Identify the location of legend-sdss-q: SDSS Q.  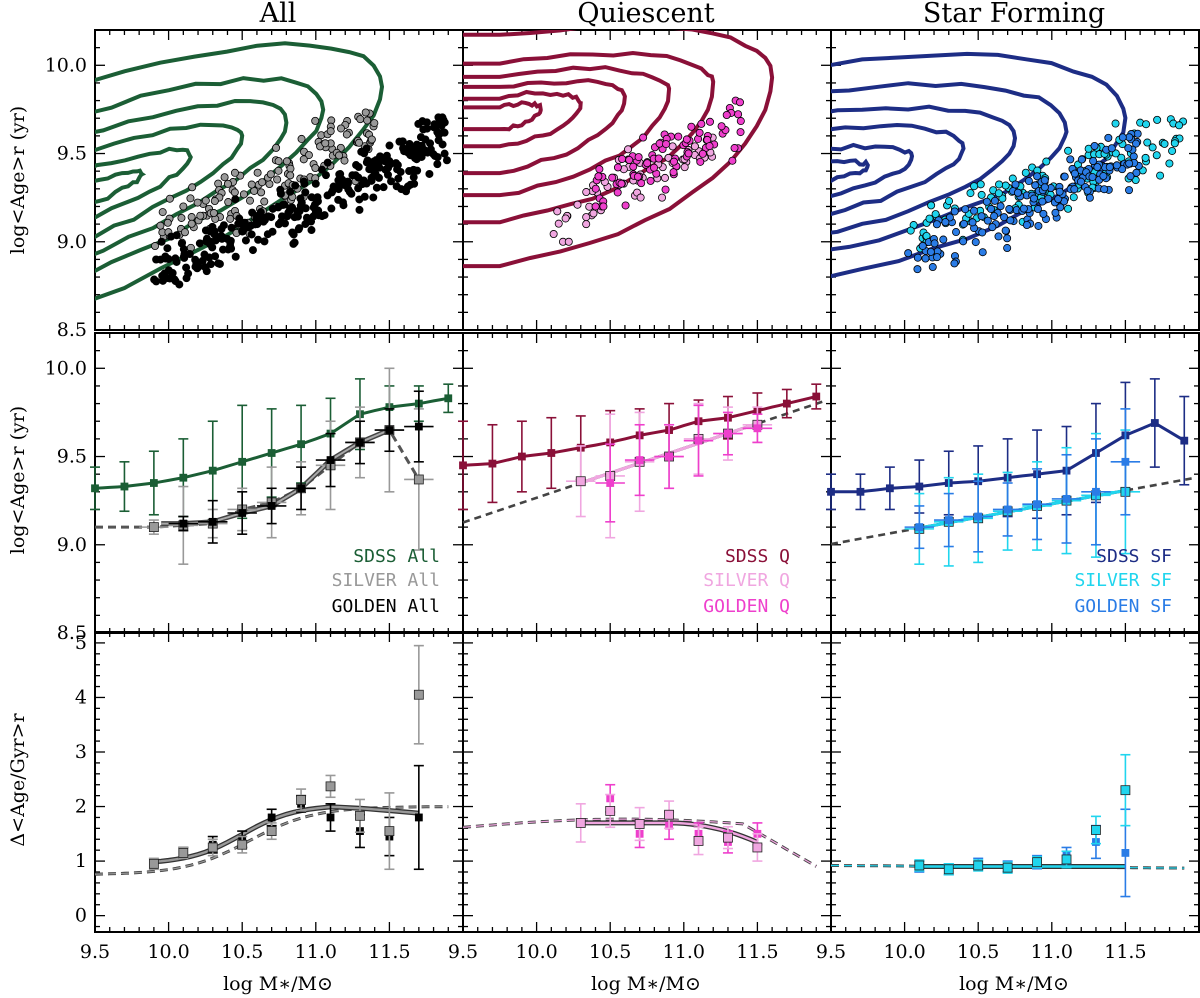
(757, 556).